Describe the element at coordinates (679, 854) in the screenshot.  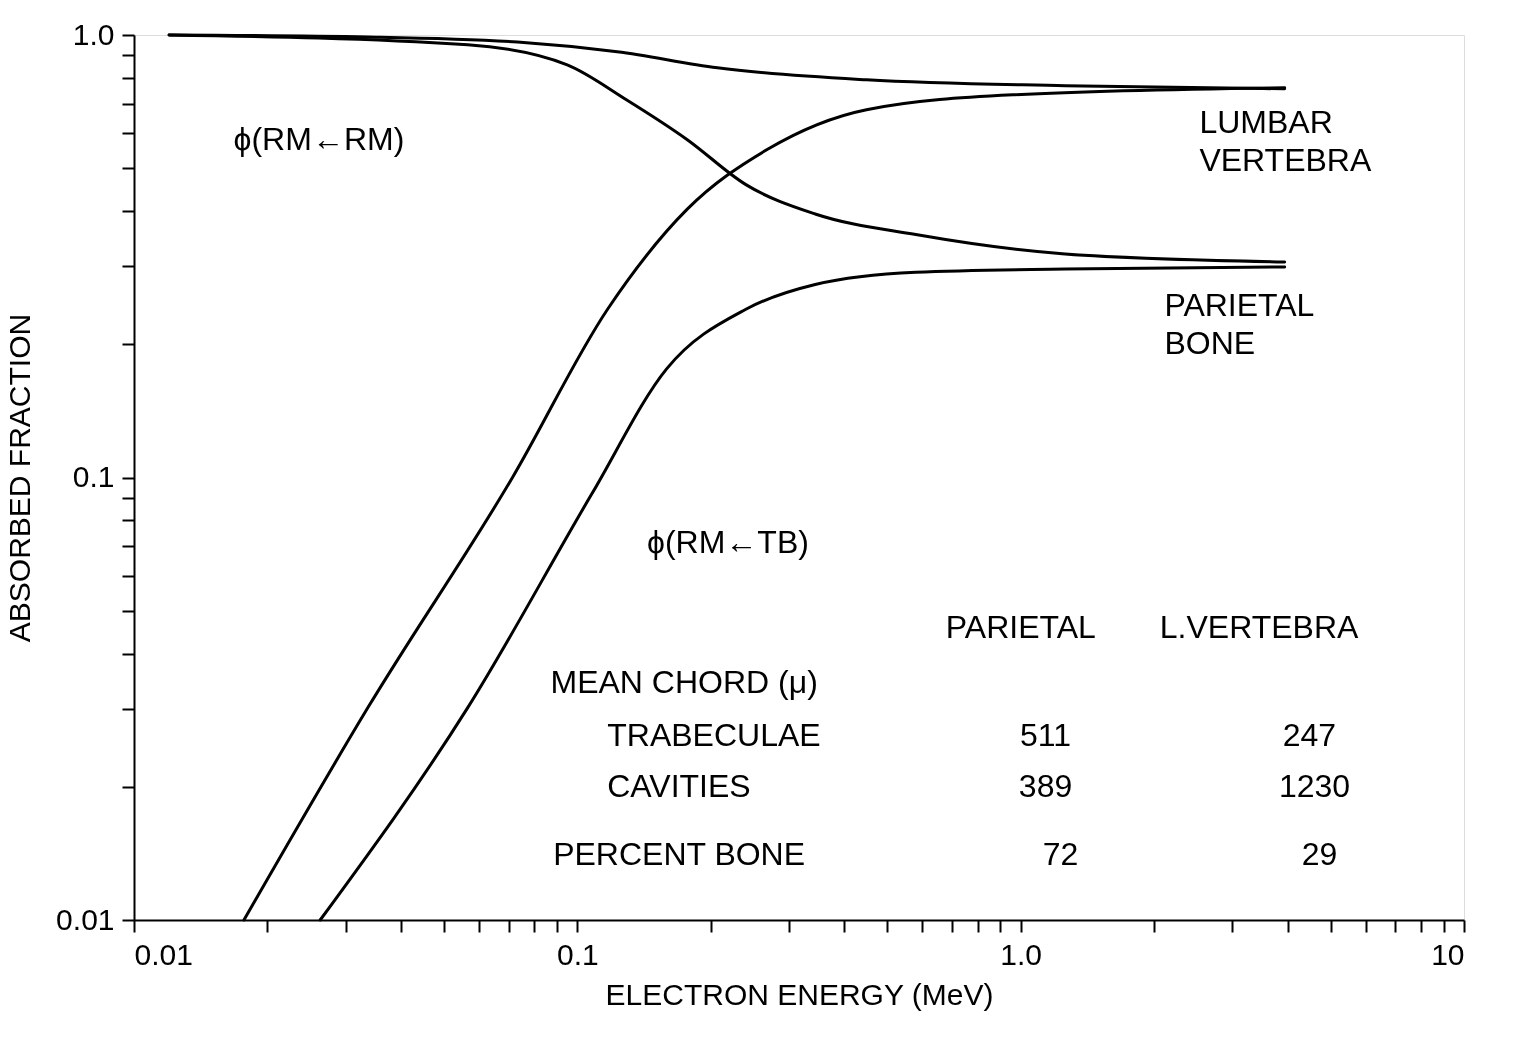
I see `annotation: PERCENT BONE` at that location.